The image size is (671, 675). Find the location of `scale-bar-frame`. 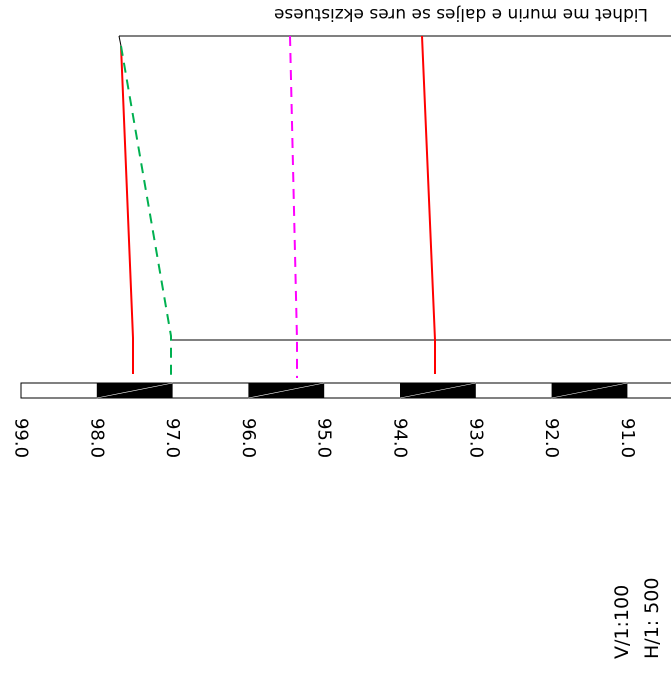

scale-bar-frame is located at coordinates (345, 390).